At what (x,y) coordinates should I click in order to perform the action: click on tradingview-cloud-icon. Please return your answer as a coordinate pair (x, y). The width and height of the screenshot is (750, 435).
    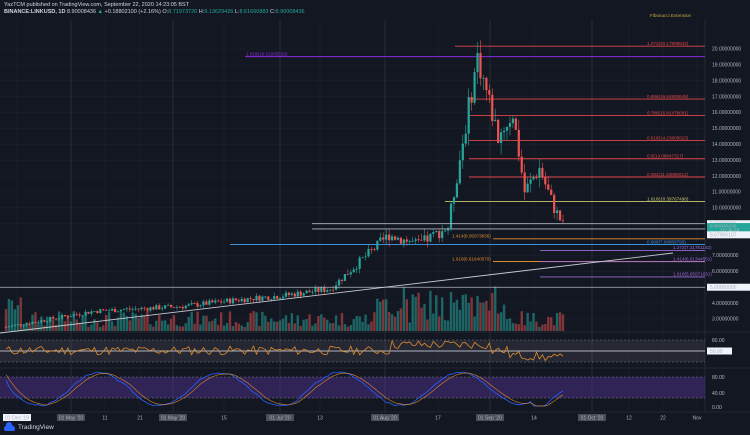
    Looking at the image, I should click on (9, 426).